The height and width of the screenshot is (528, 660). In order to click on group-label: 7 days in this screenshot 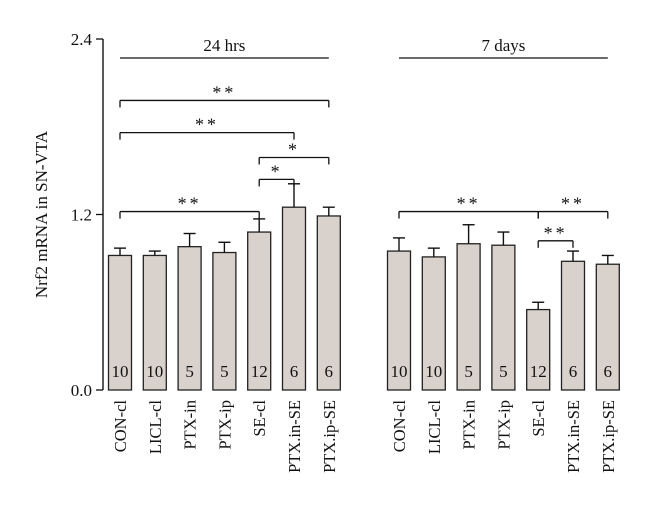, I will do `click(503, 45)`.